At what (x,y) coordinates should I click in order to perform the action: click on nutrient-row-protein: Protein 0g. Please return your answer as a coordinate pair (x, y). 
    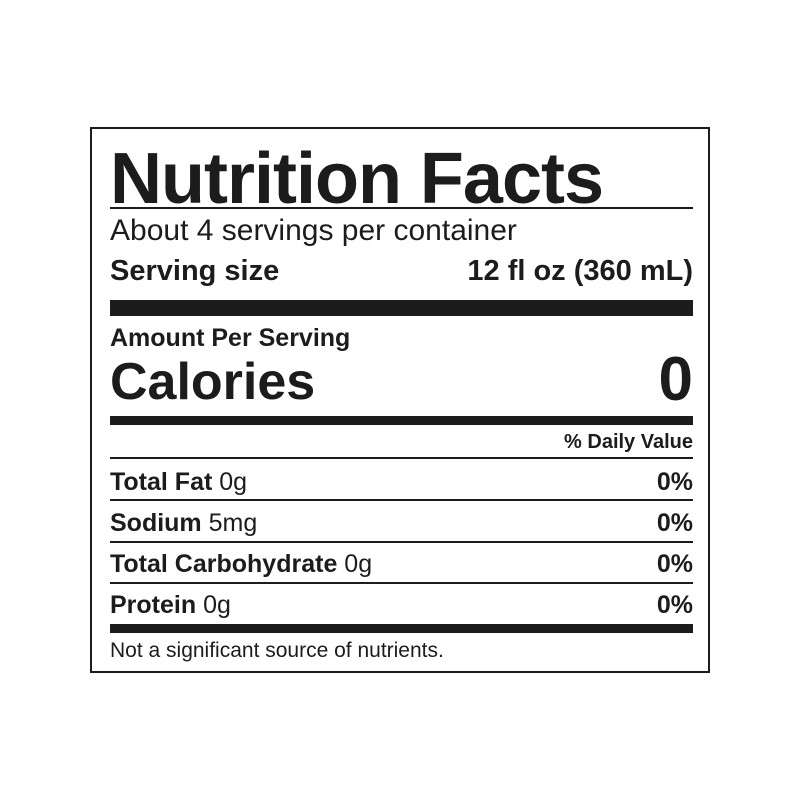
    Looking at the image, I should click on (170, 605).